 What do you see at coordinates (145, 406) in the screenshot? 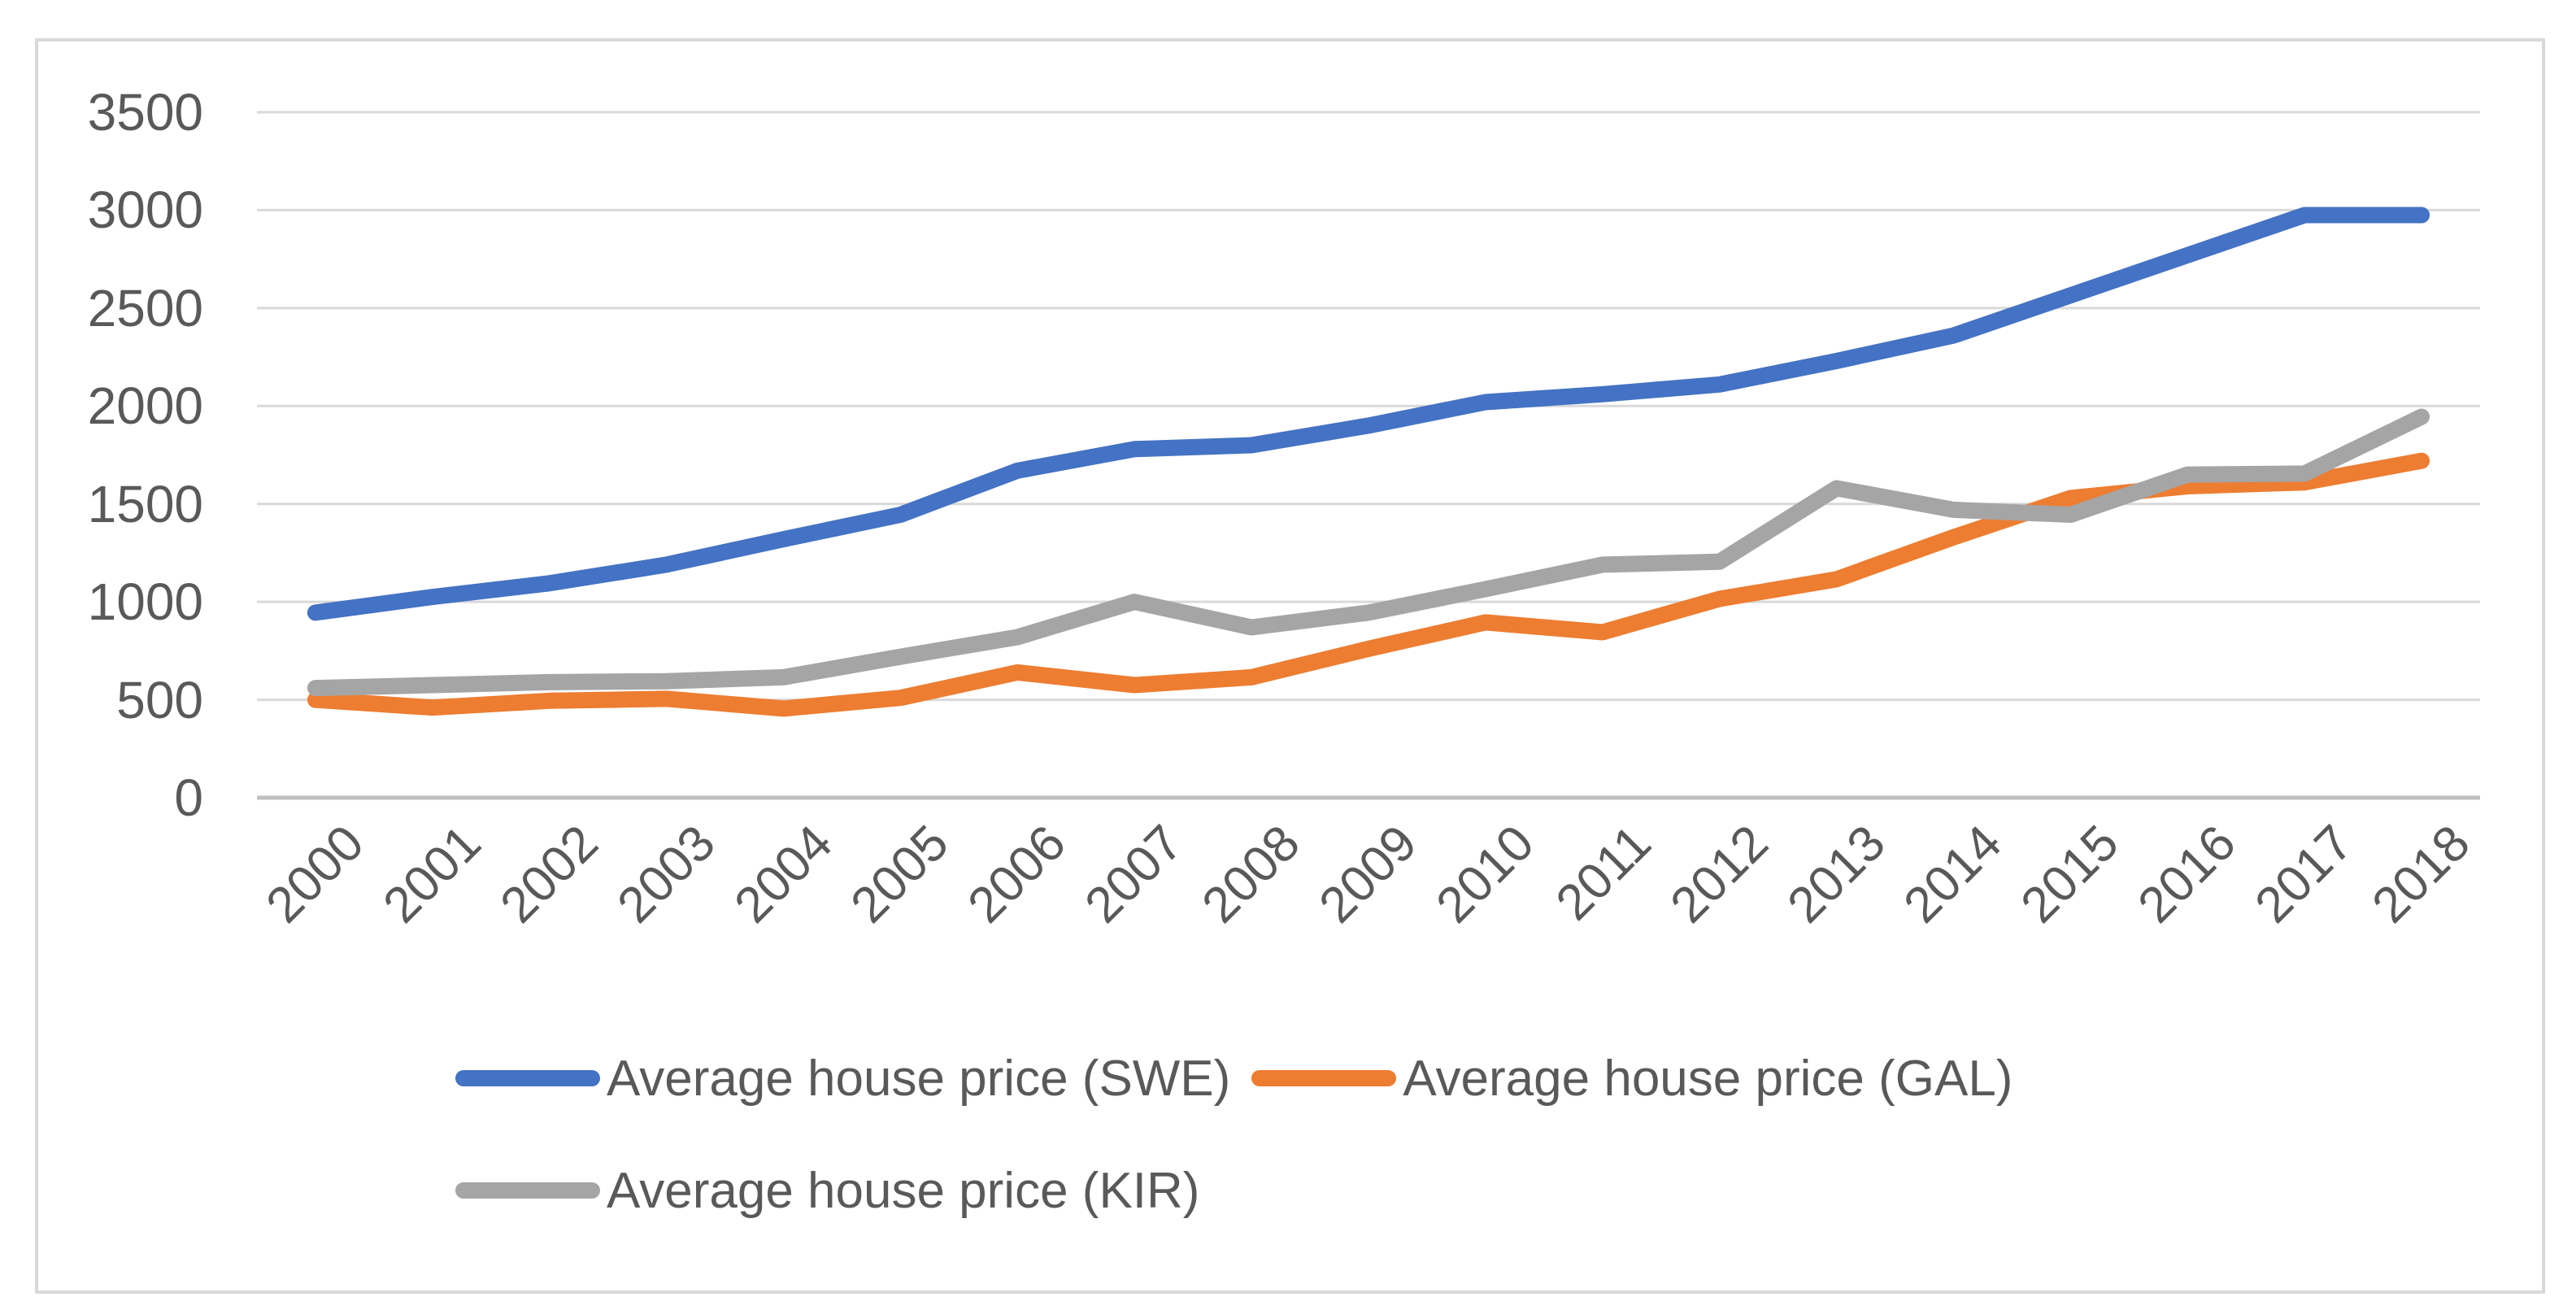
I see `y-axis-tick-label: 2000` at bounding box center [145, 406].